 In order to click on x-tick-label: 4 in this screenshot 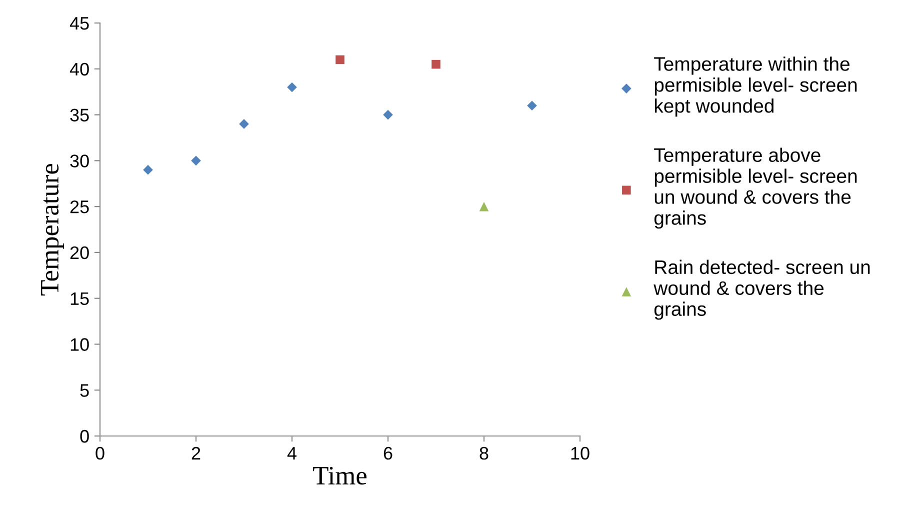, I will do `click(291, 453)`.